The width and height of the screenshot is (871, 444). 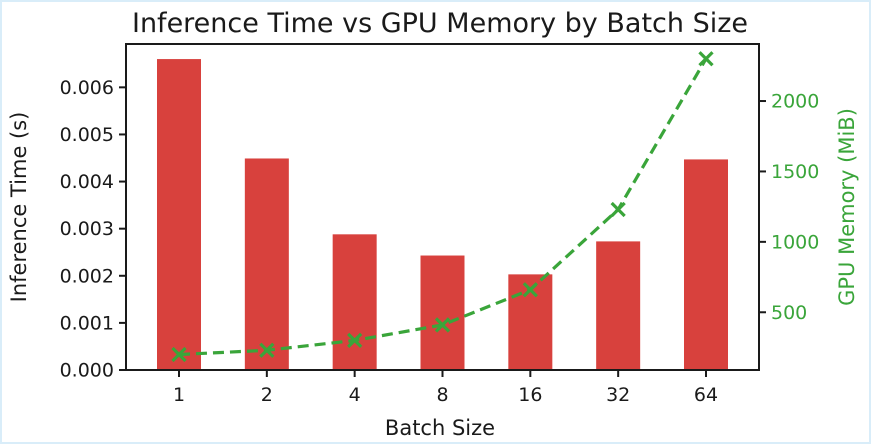 I want to click on left-axis-label: Inference Time (s), so click(x=19, y=207).